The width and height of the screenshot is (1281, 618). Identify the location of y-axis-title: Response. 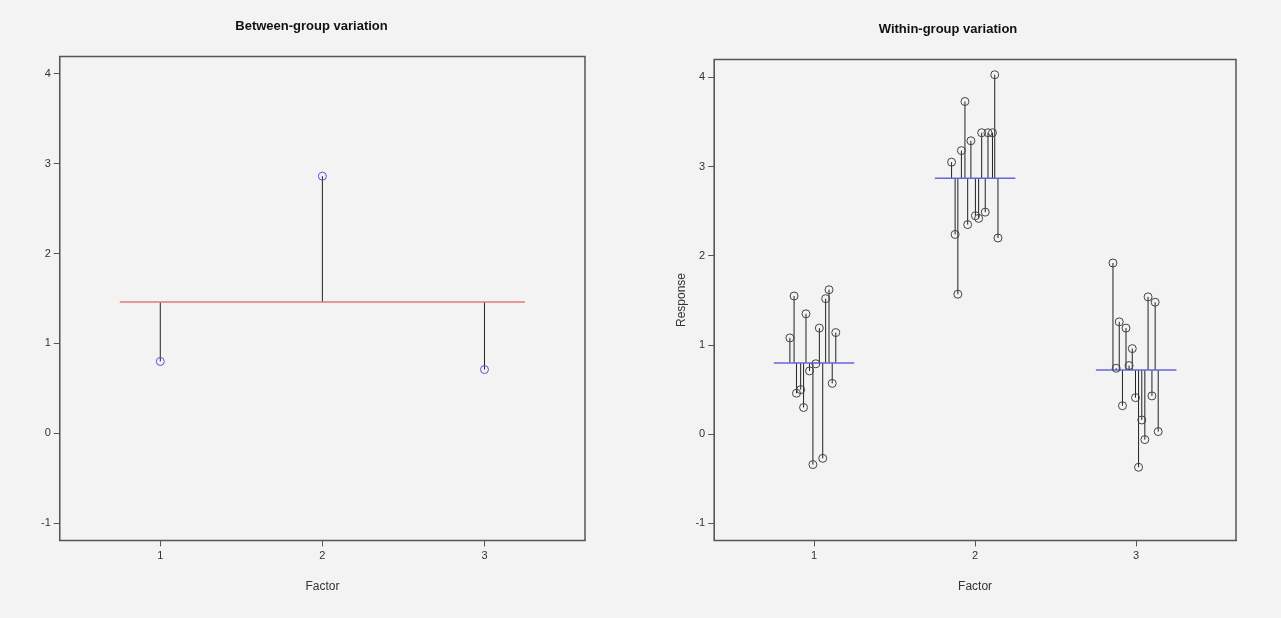
(680, 300).